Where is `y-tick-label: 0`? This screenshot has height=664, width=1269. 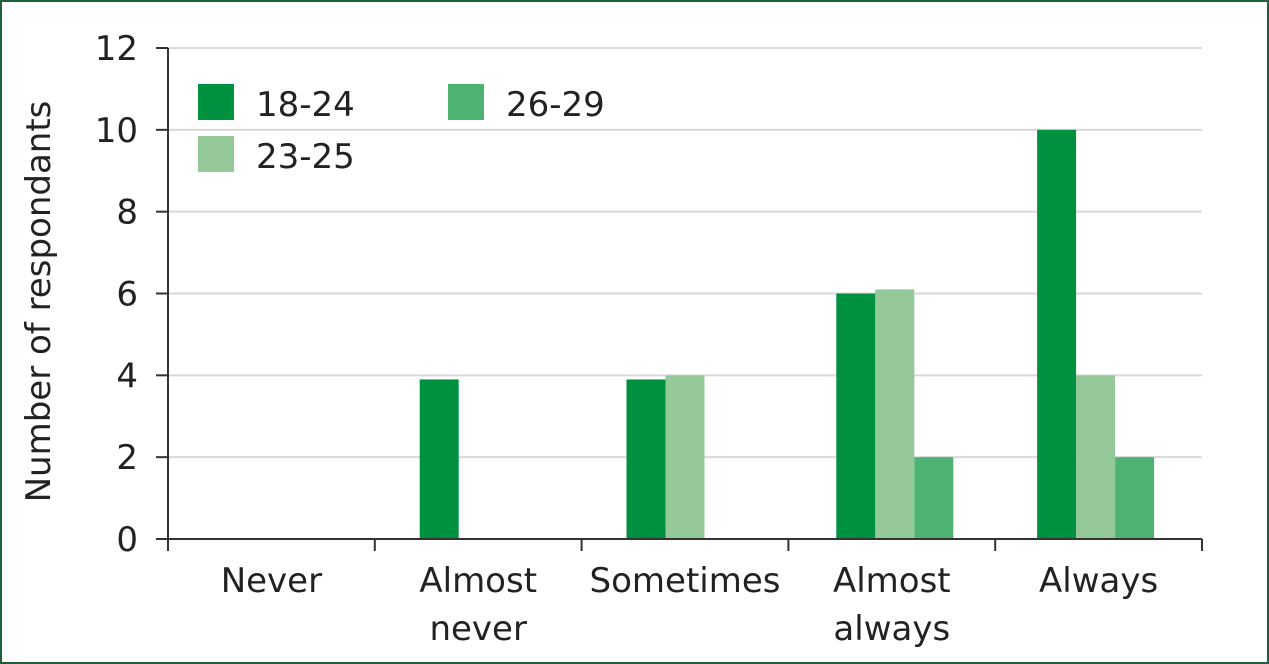
y-tick-label: 0 is located at coordinates (127, 540).